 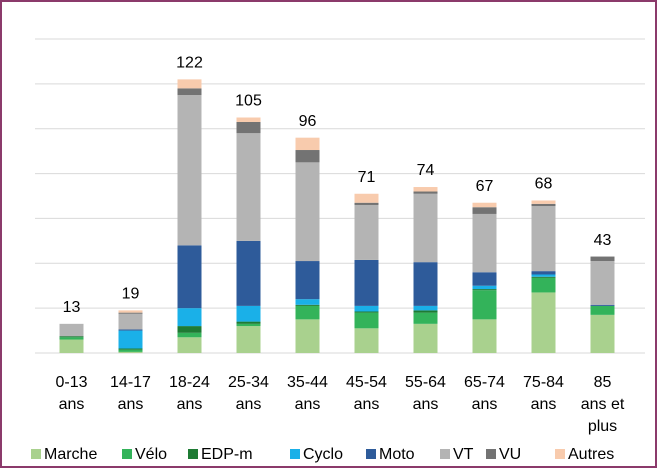 What do you see at coordinates (484, 382) in the screenshot?
I see `x-tick-label: 65-74` at bounding box center [484, 382].